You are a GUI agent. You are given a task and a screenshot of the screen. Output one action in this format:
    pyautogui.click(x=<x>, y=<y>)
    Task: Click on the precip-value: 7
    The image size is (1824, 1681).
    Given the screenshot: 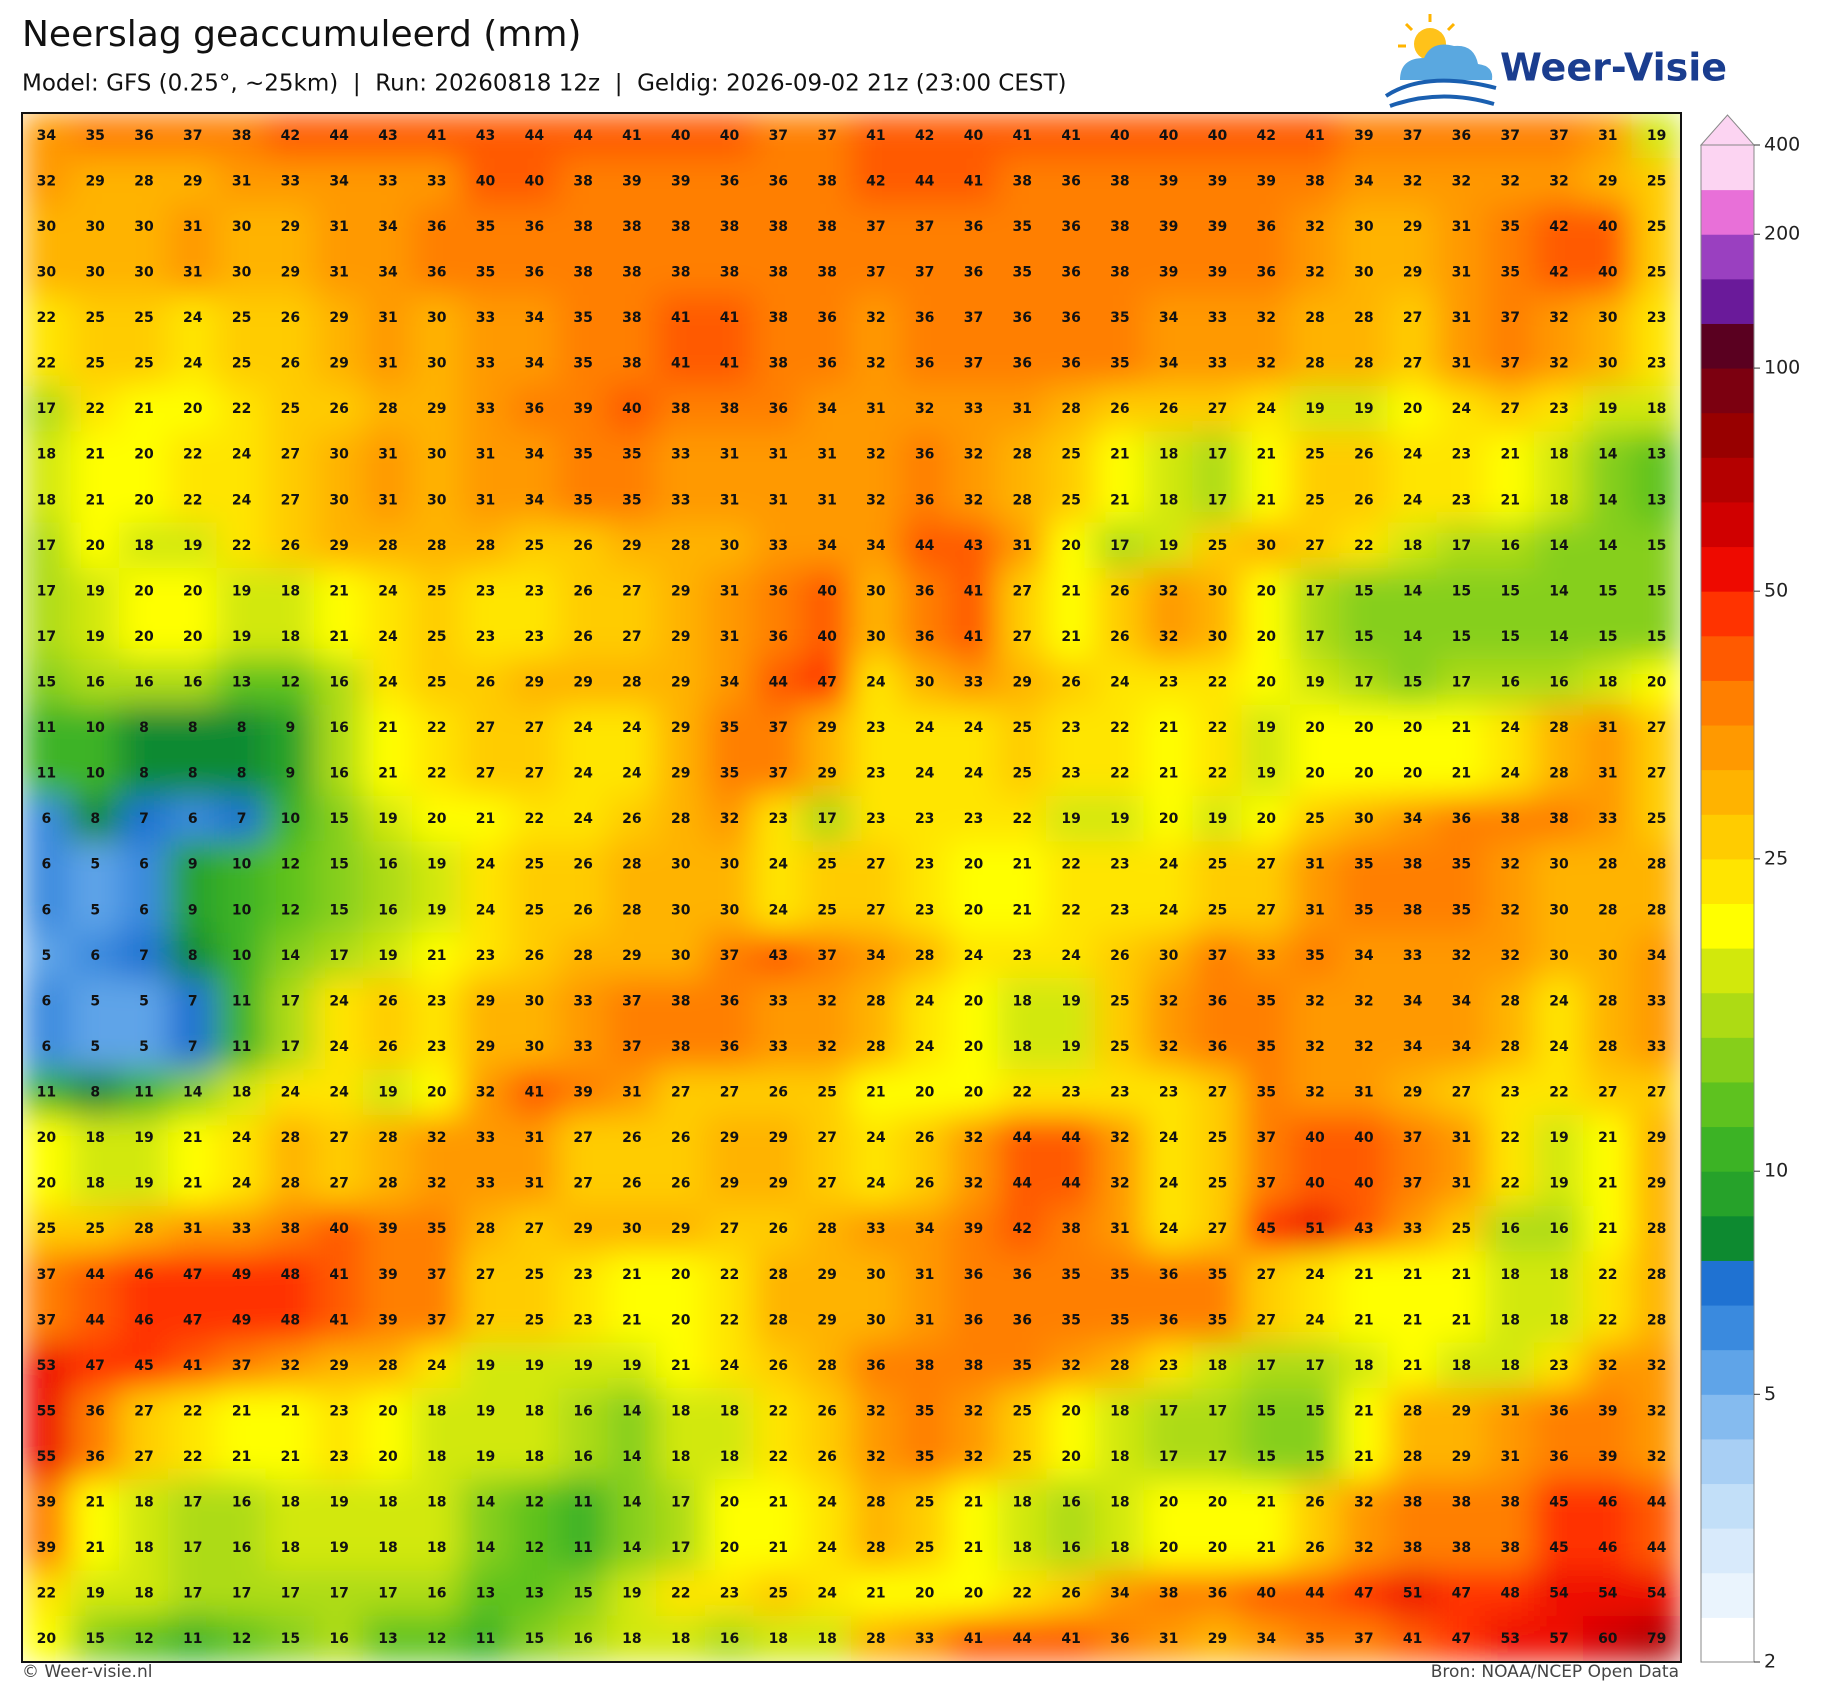 What is the action you would take?
    pyautogui.click(x=193, y=1001)
    